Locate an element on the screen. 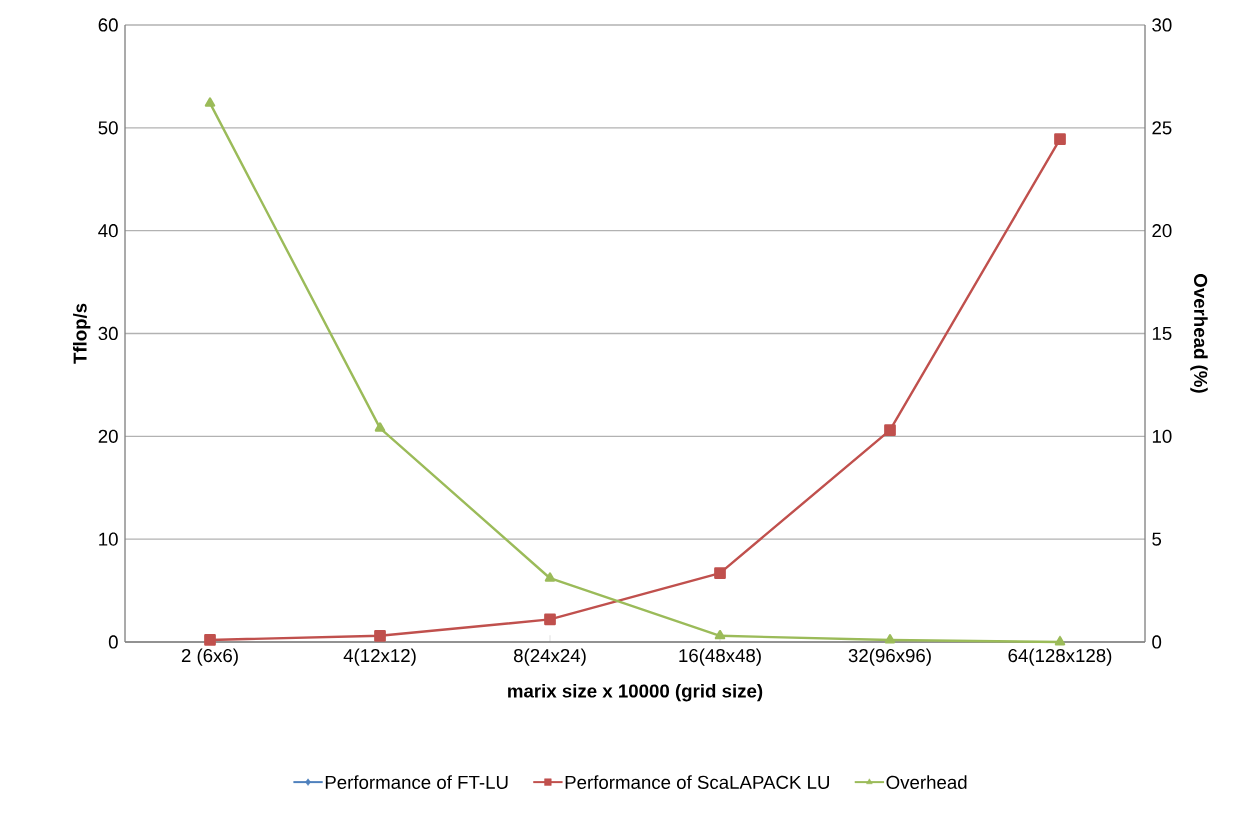 This screenshot has width=1260, height=824. x-tick-label: 16(48x48) is located at coordinates (720, 657).